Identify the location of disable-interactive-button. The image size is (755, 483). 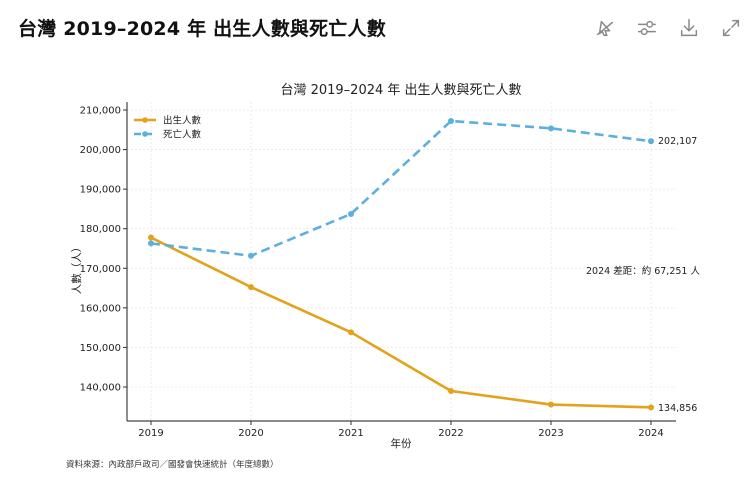
(605, 28).